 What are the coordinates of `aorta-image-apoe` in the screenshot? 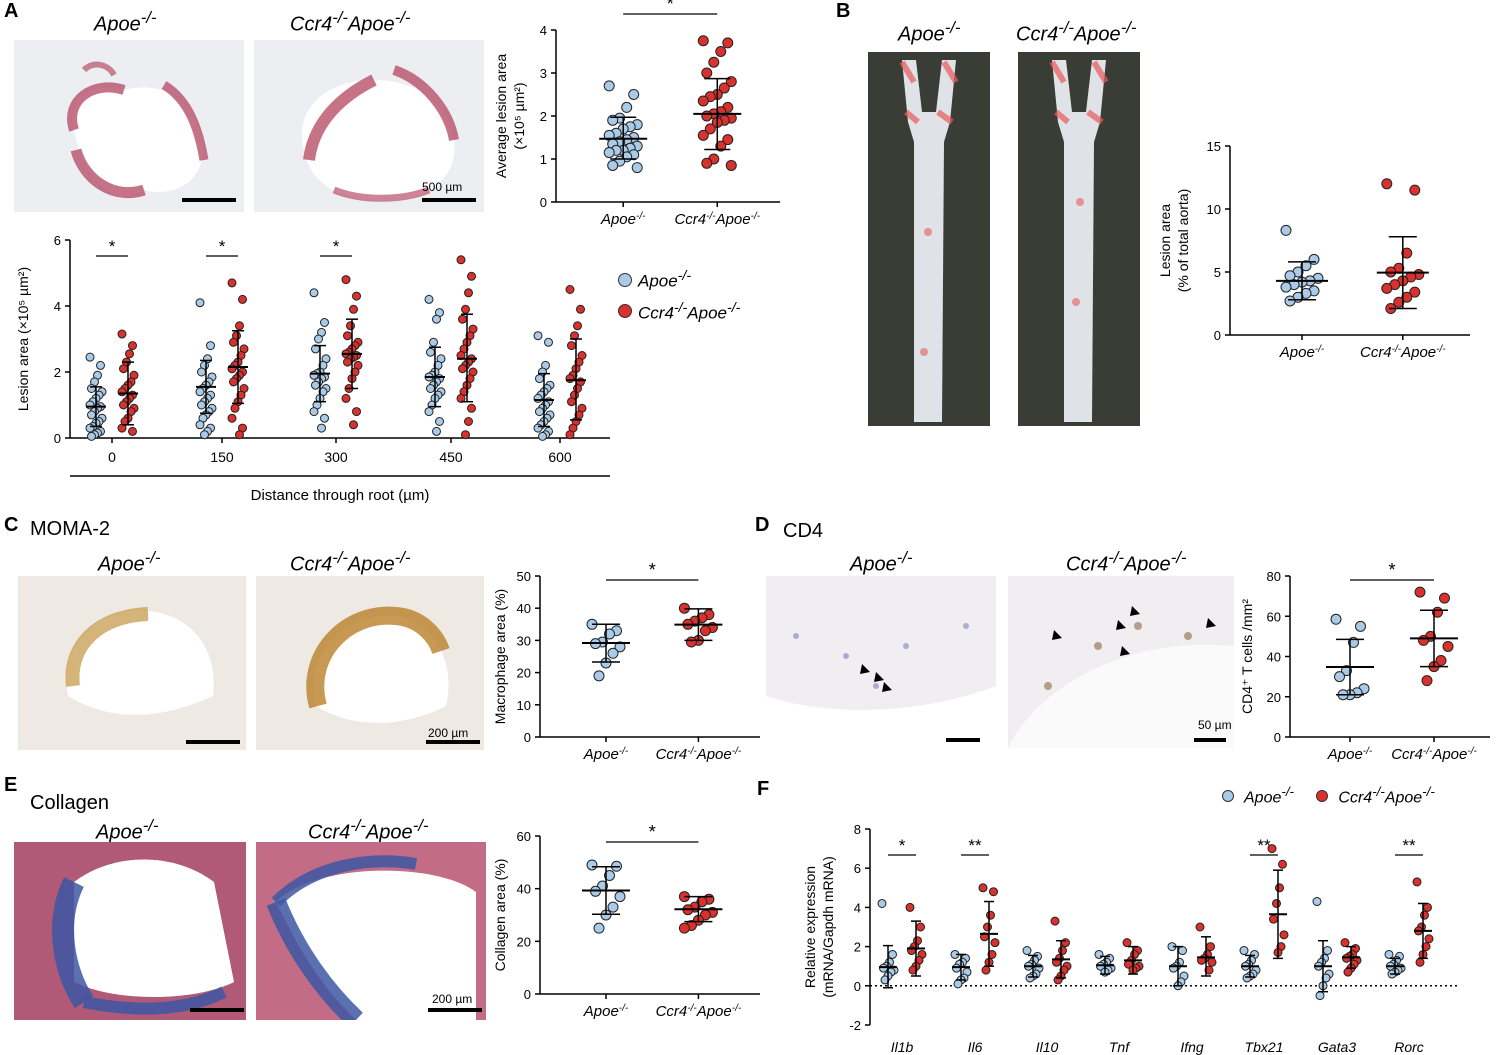 It's located at (929, 239).